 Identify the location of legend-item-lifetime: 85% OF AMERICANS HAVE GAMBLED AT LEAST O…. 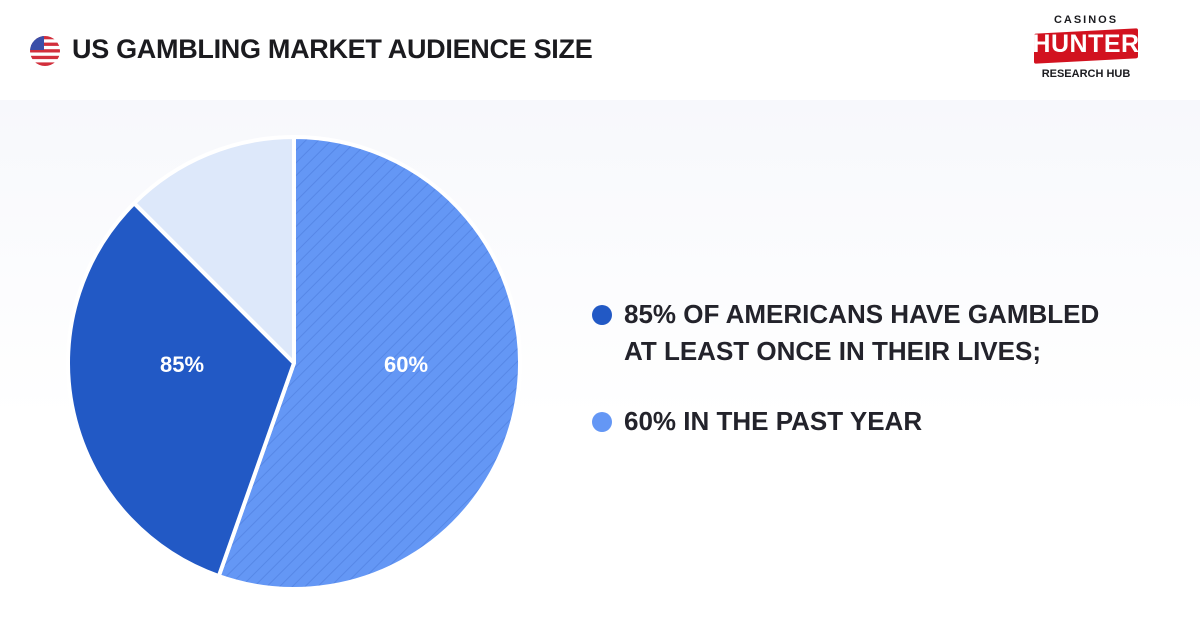
(845, 333).